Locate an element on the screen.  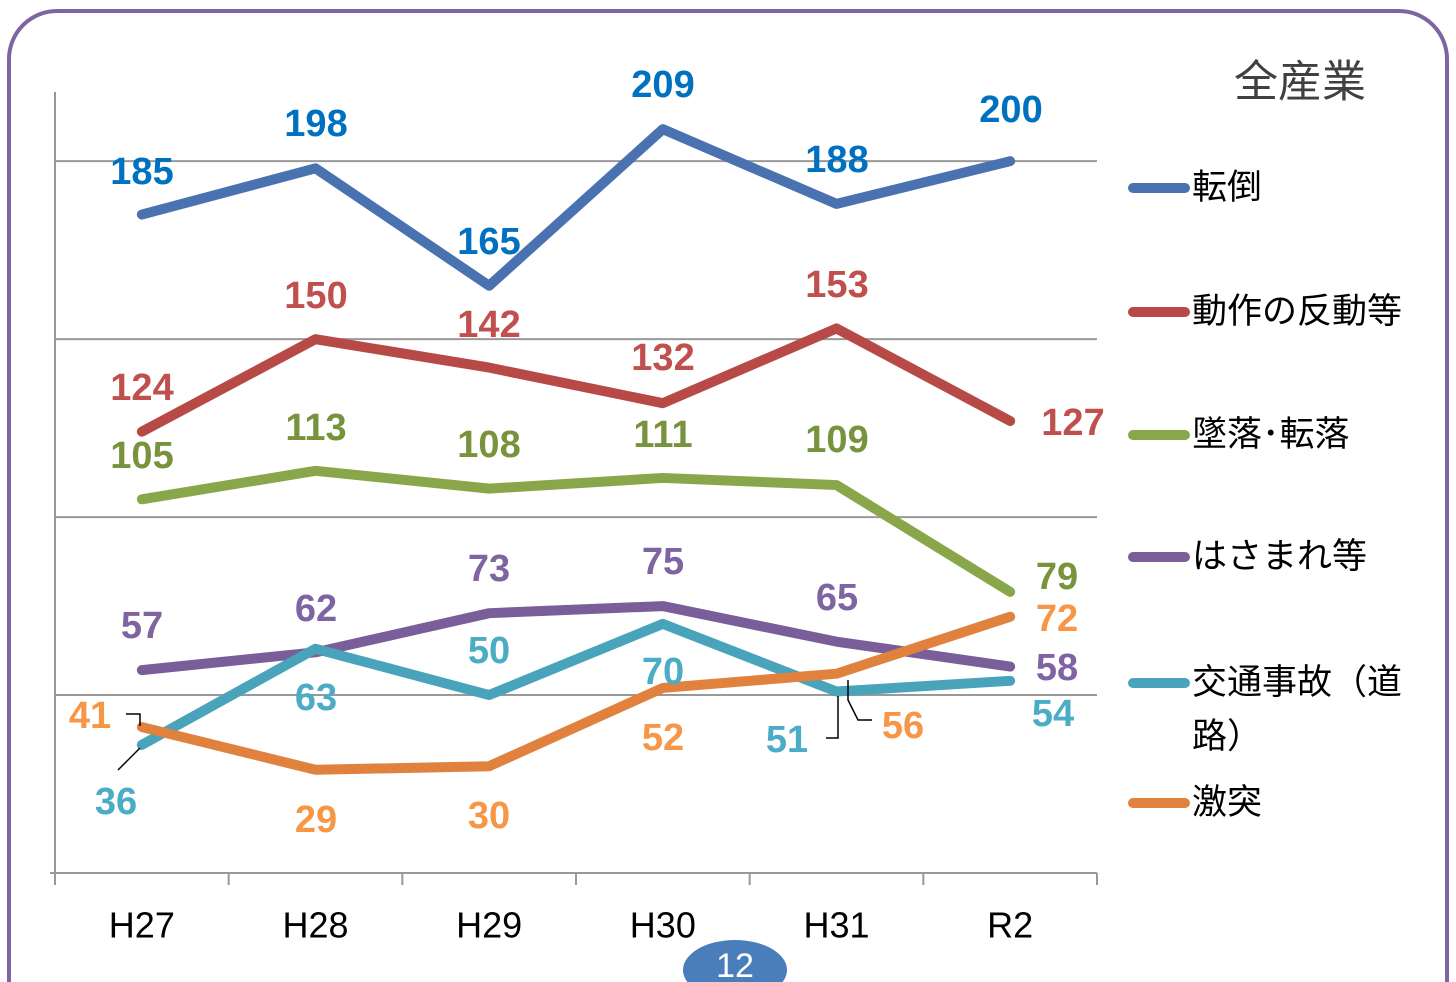
data-label: 73 is located at coordinates (489, 569).